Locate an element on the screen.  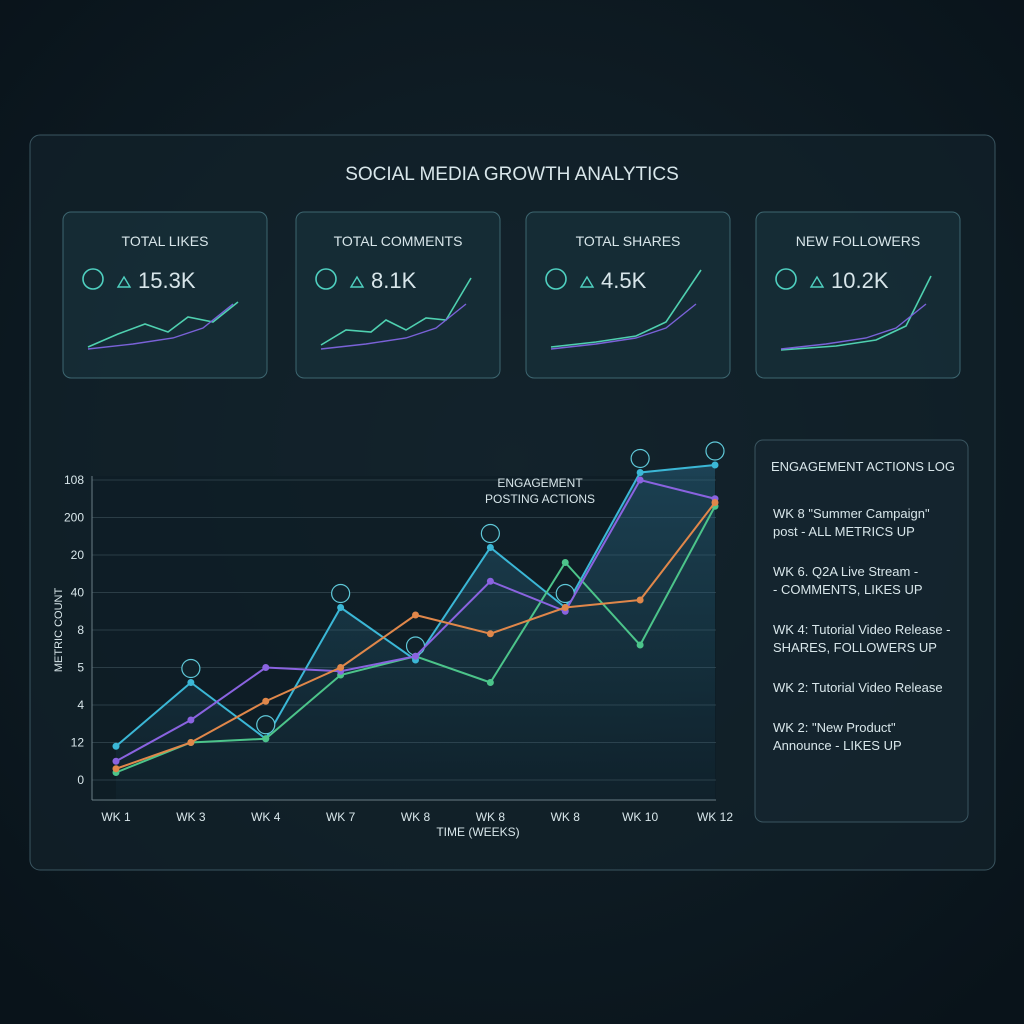
log-panel is located at coordinates (861, 631).